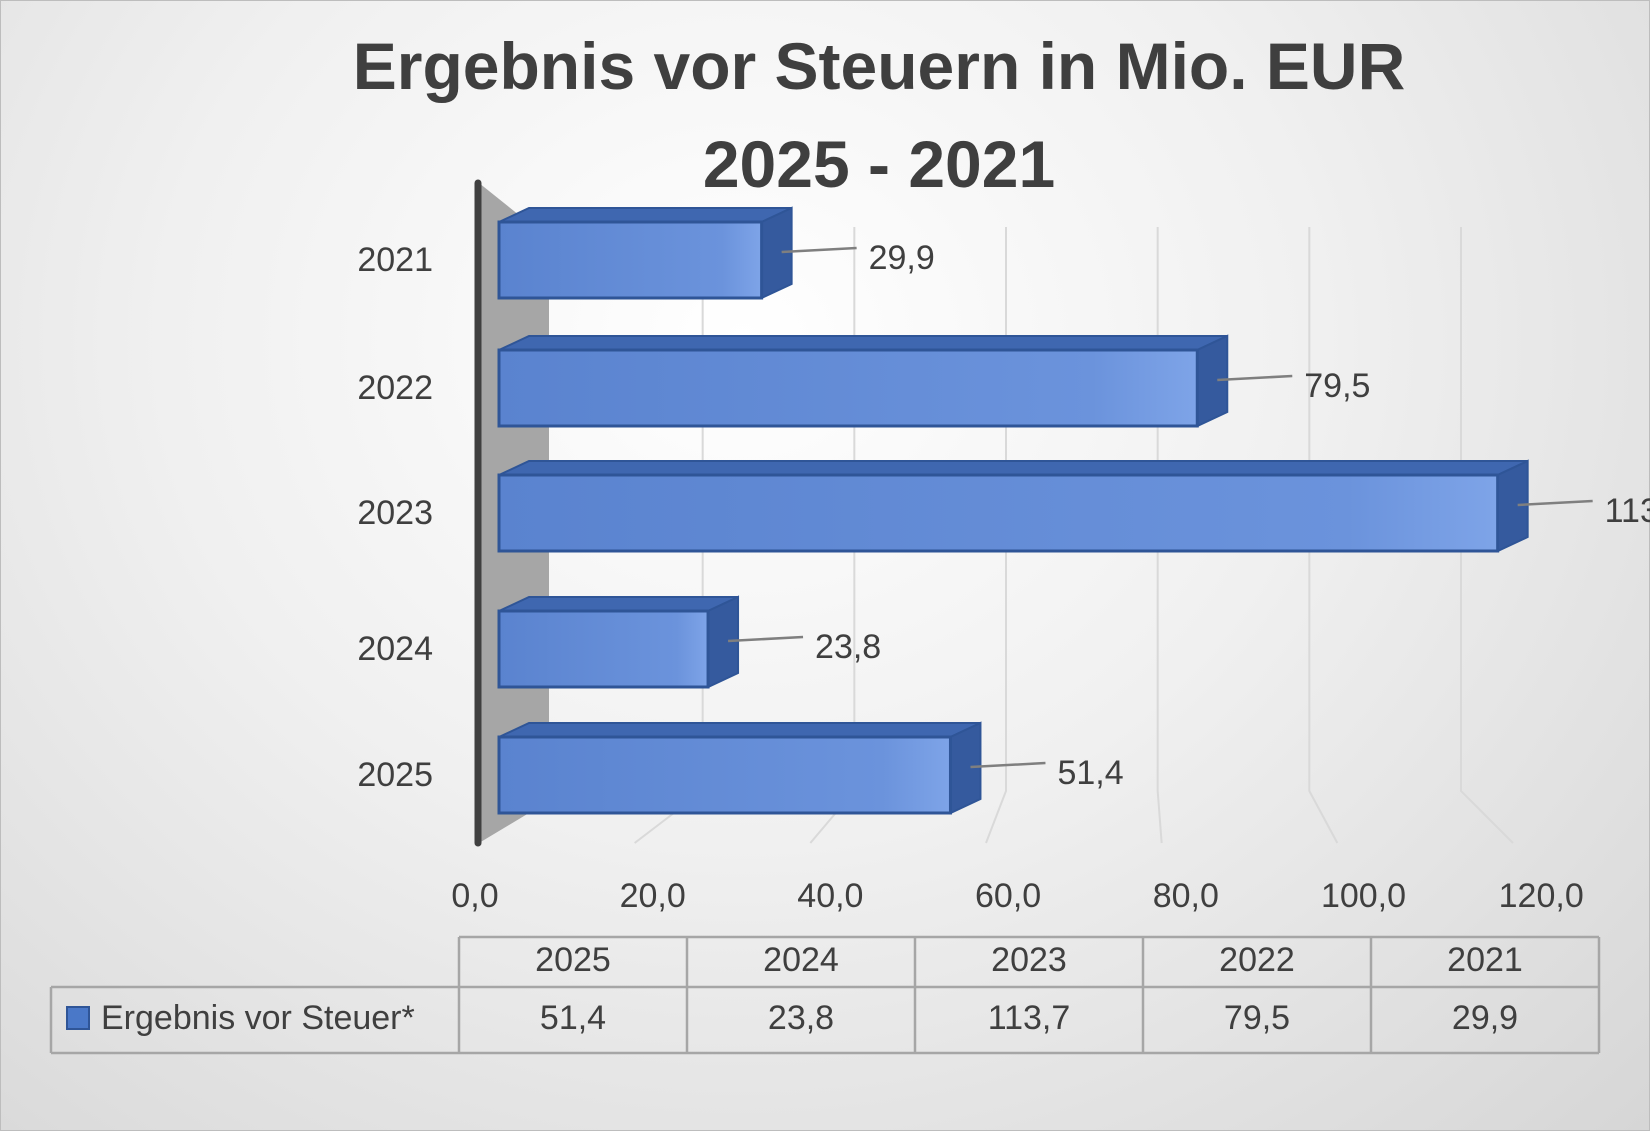 Image resolution: width=1650 pixels, height=1132 pixels. What do you see at coordinates (474, 896) in the screenshot?
I see `x-tick-label: 0,0` at bounding box center [474, 896].